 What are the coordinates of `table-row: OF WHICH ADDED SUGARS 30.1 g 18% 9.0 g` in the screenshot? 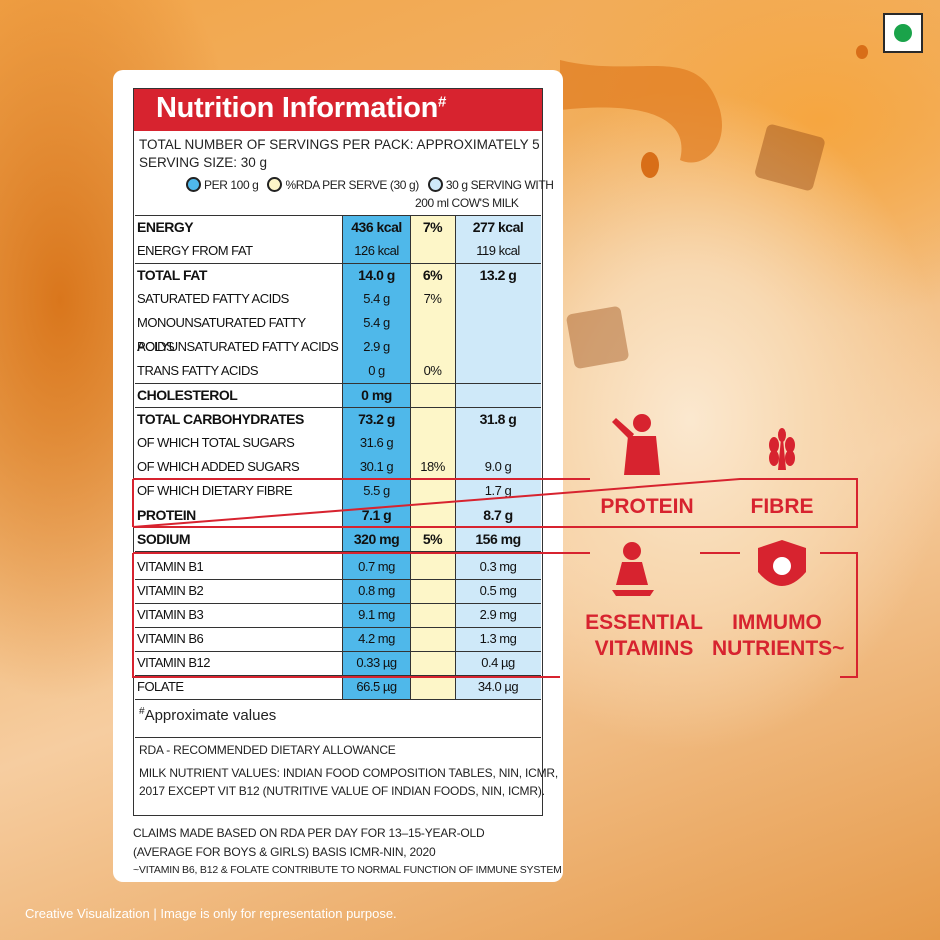 It's located at (338, 467).